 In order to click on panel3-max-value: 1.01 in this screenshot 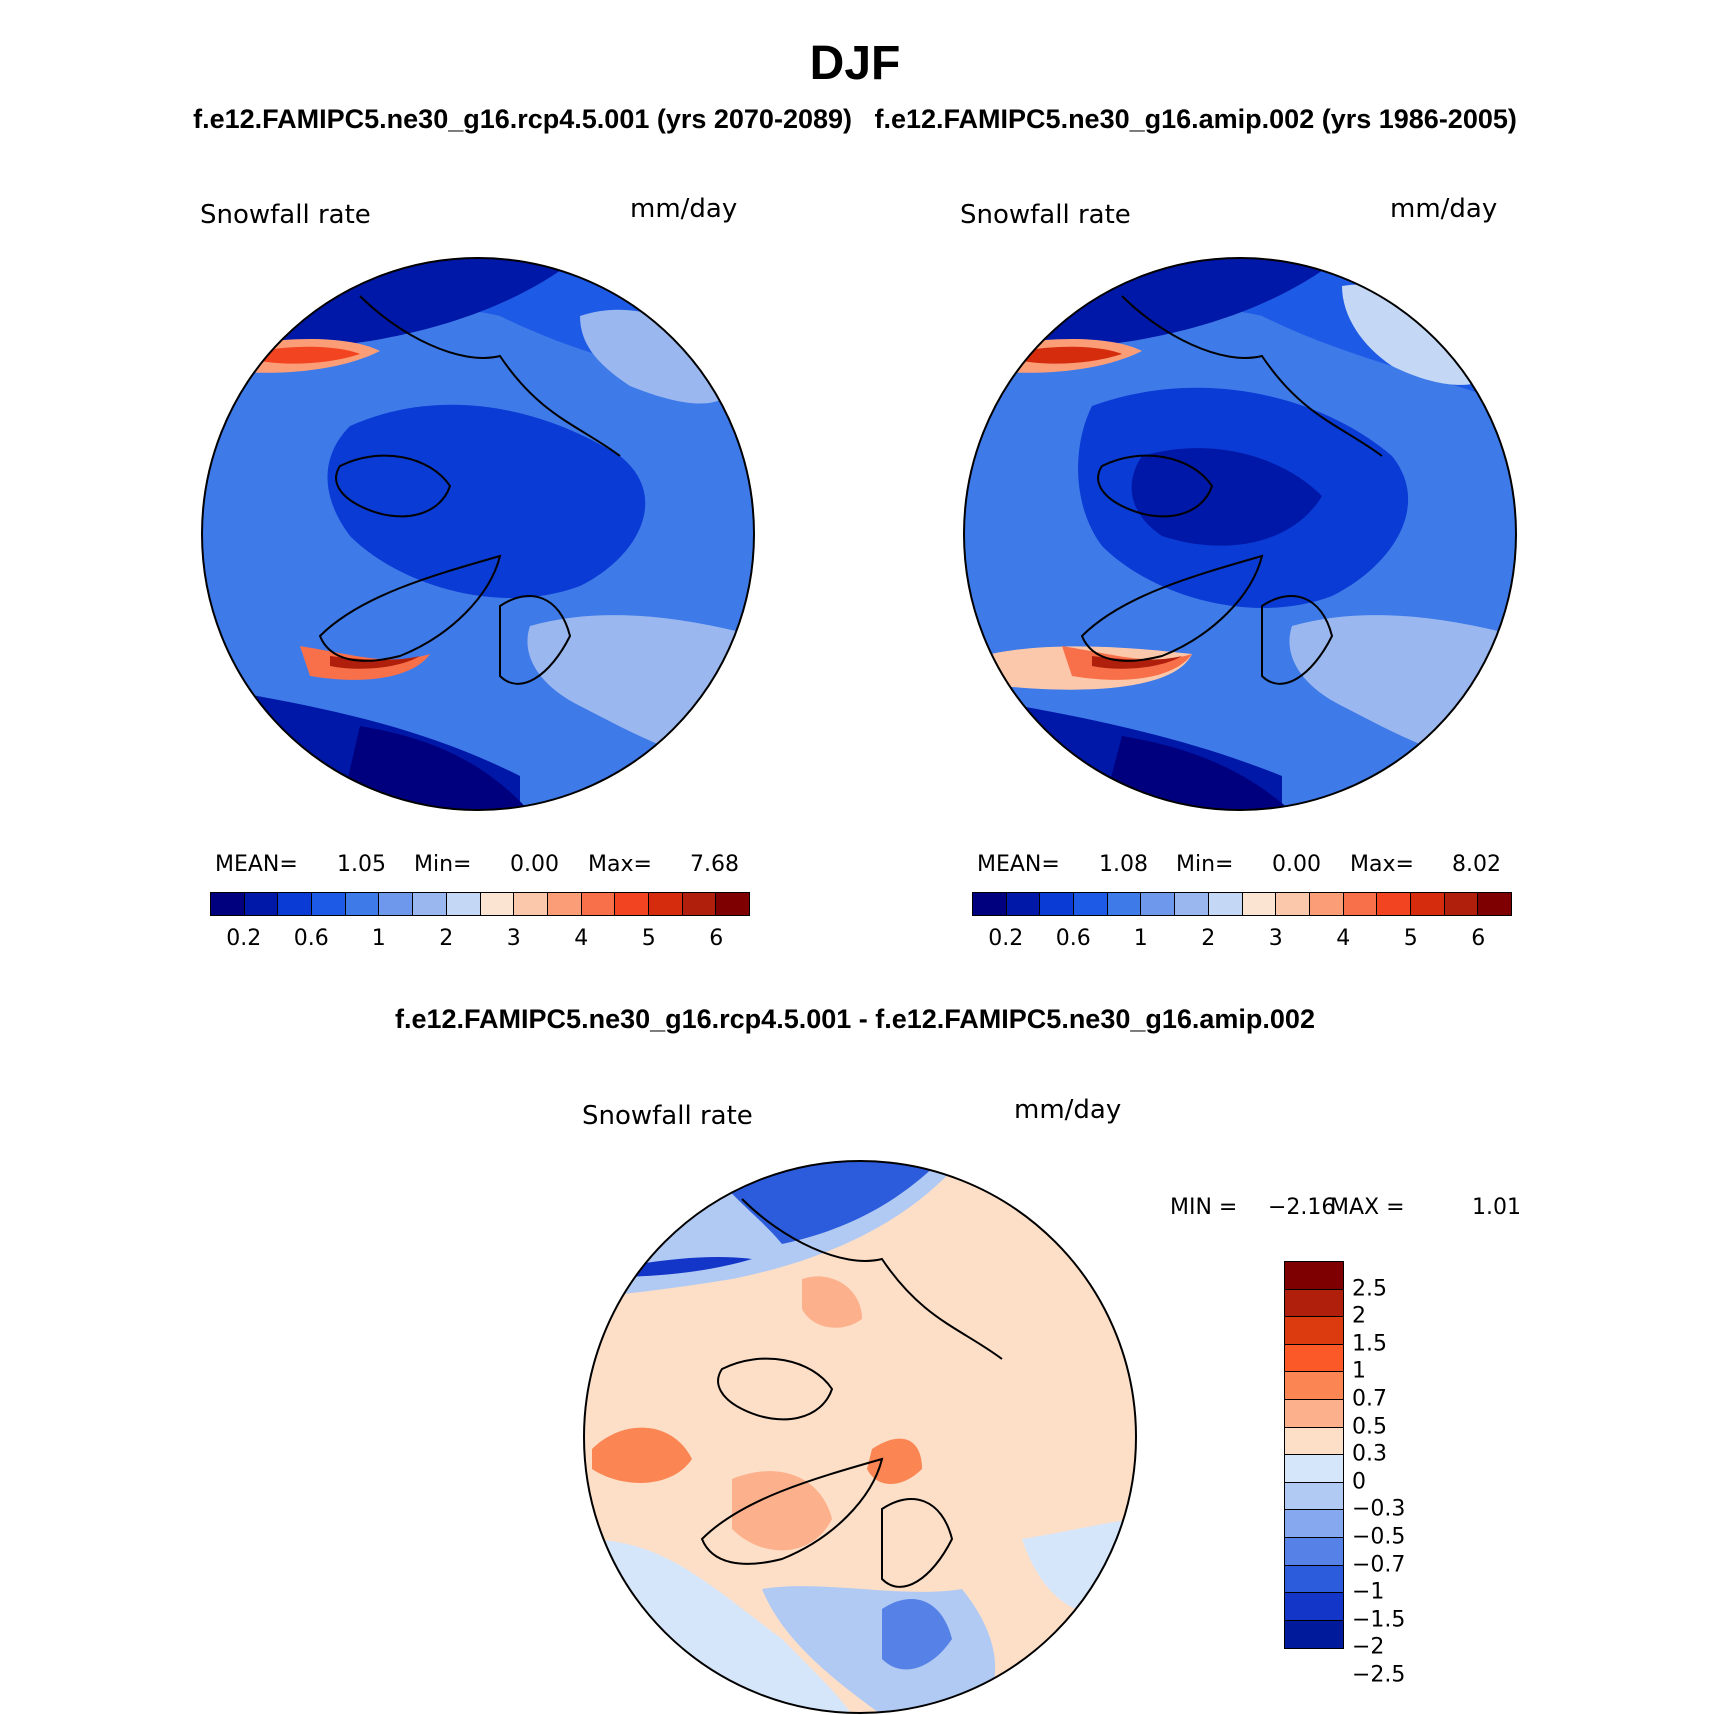, I will do `click(1496, 1207)`.